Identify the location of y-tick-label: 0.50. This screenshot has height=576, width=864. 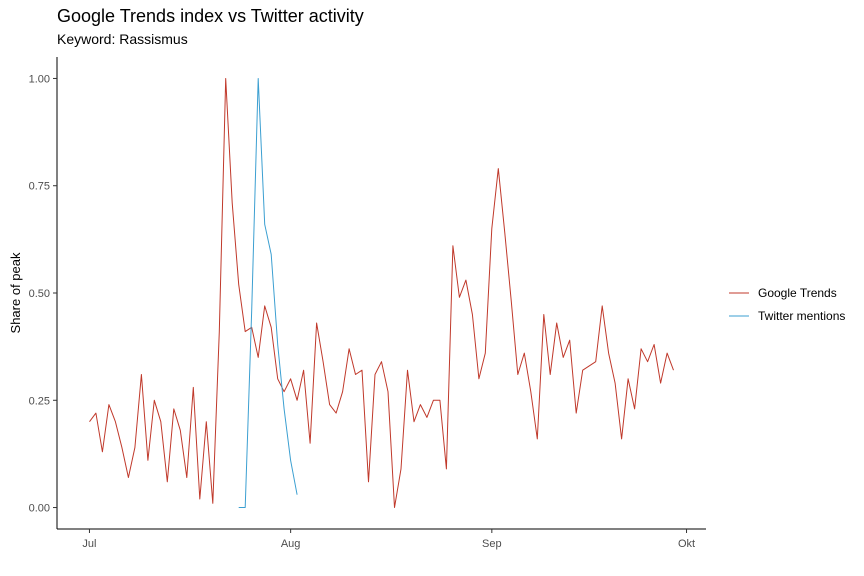
(39, 294).